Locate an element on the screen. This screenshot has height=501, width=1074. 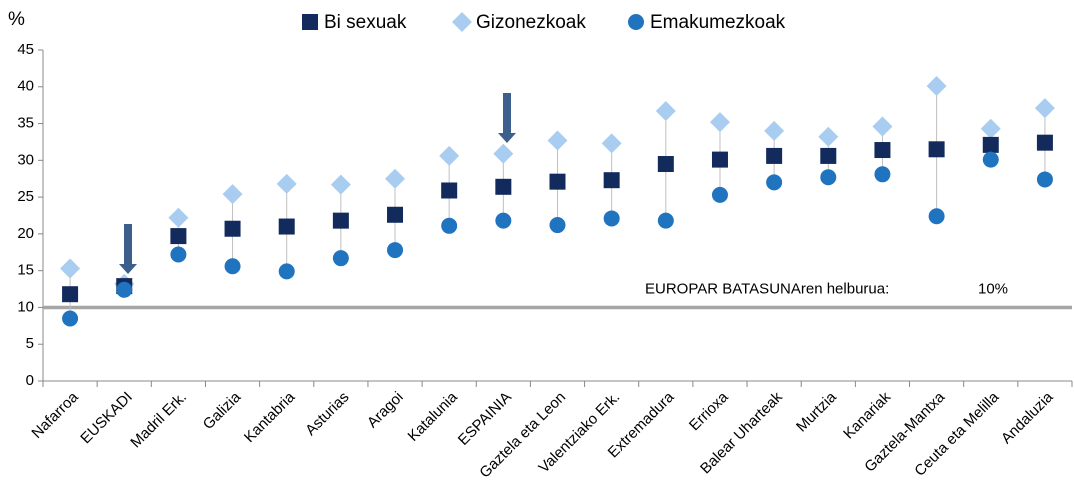
x-tick-label: Aragoi is located at coordinates (385, 410).